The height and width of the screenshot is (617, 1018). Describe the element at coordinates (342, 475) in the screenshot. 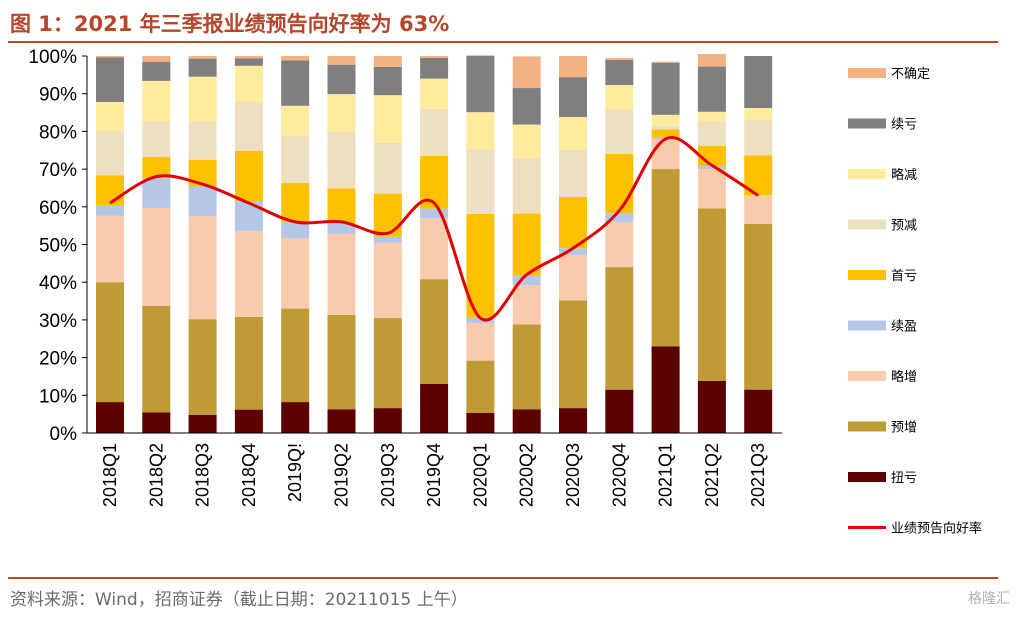

I see `x-tick-label: 2019Q2` at that location.